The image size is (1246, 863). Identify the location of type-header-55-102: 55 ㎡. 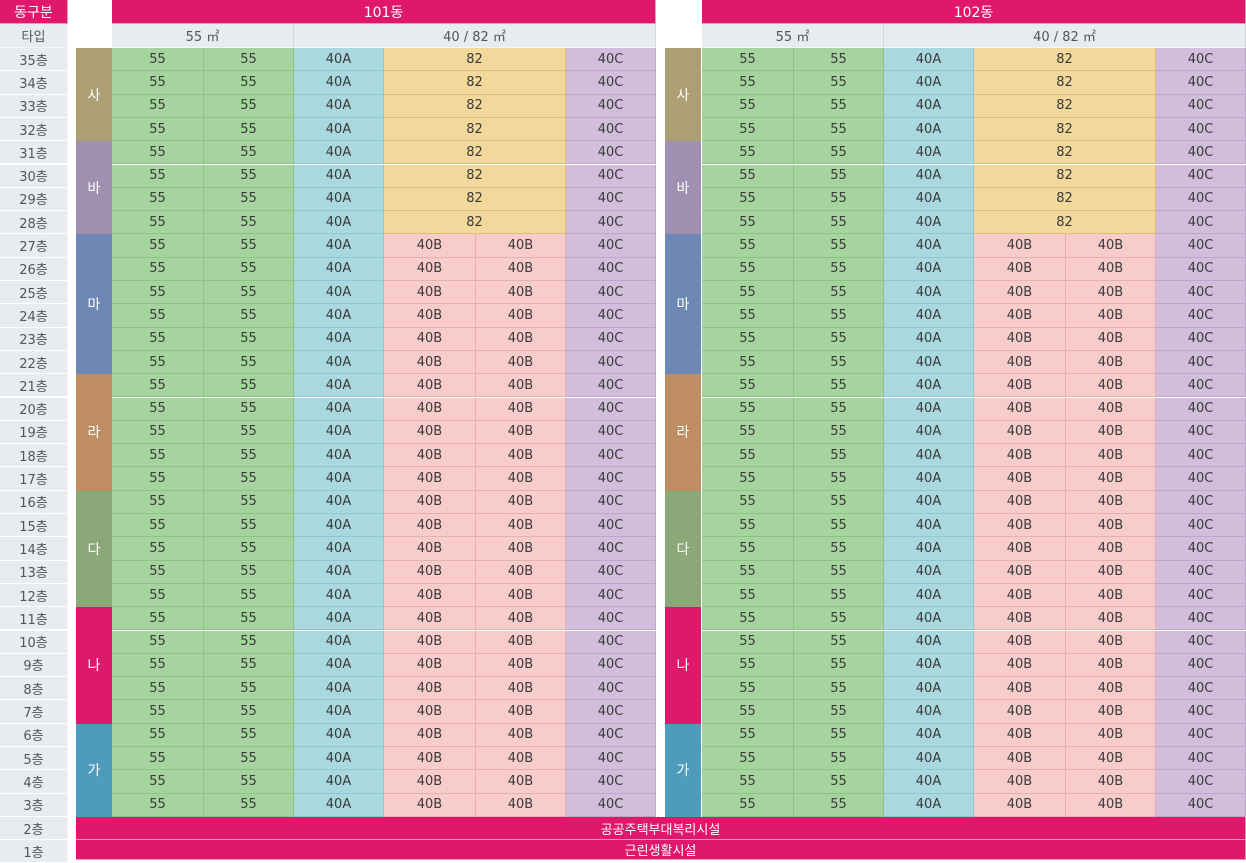
(793, 36).